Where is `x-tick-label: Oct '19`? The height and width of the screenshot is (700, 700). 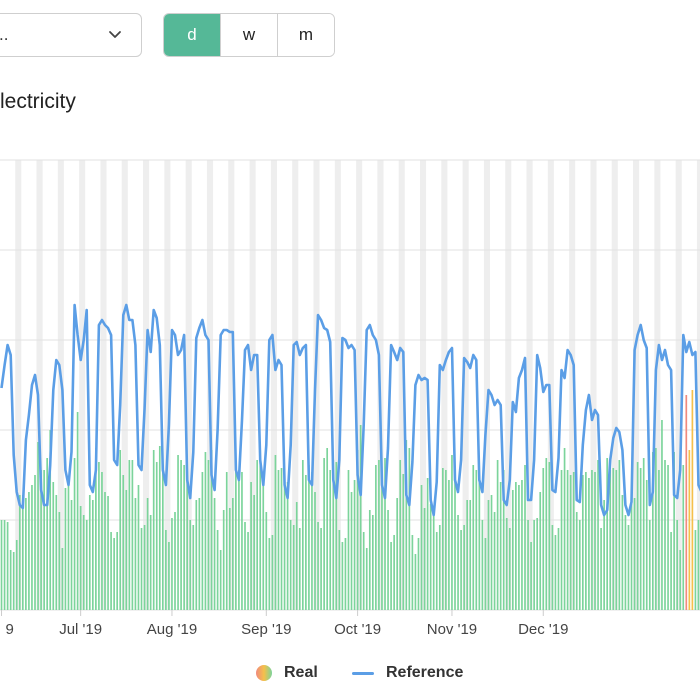 x-tick-label: Oct '19 is located at coordinates (357, 629).